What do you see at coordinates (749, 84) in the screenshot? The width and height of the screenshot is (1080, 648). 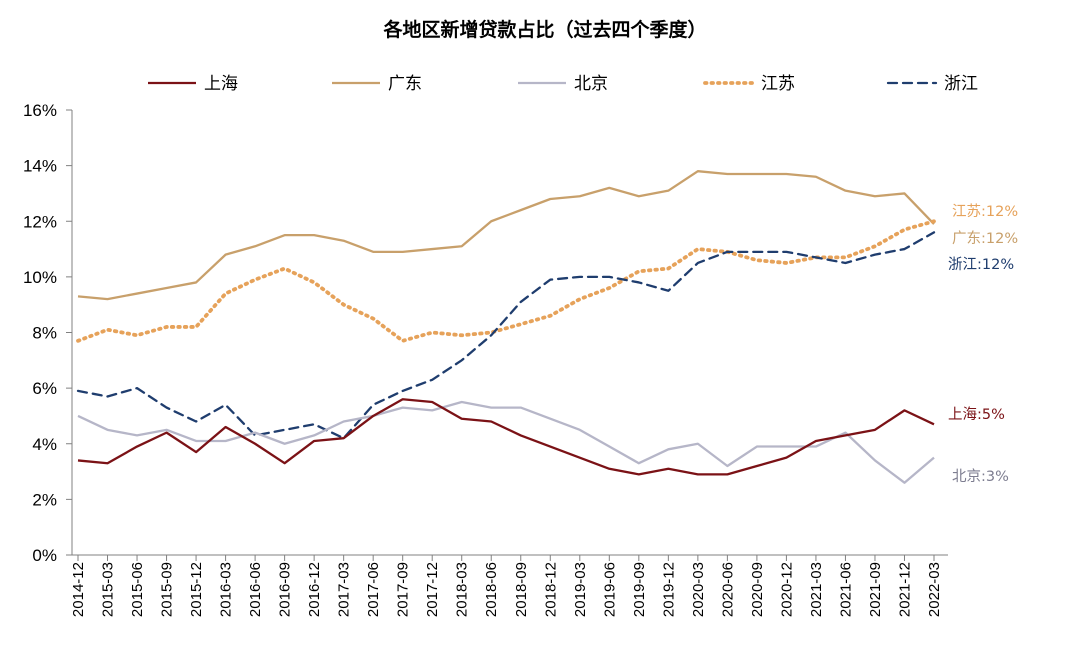 I see `legend-item-4: 江苏` at bounding box center [749, 84].